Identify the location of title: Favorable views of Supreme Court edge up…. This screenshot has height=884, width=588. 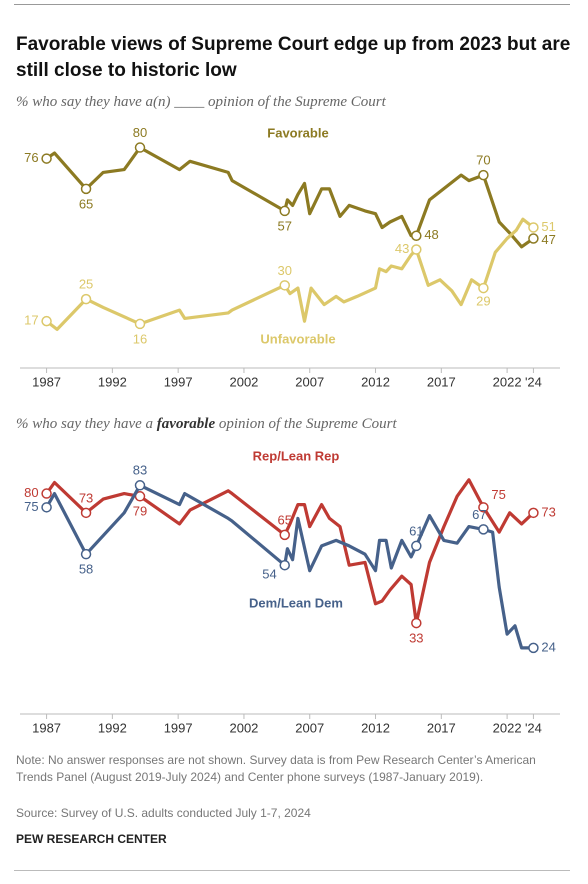
(293, 57).